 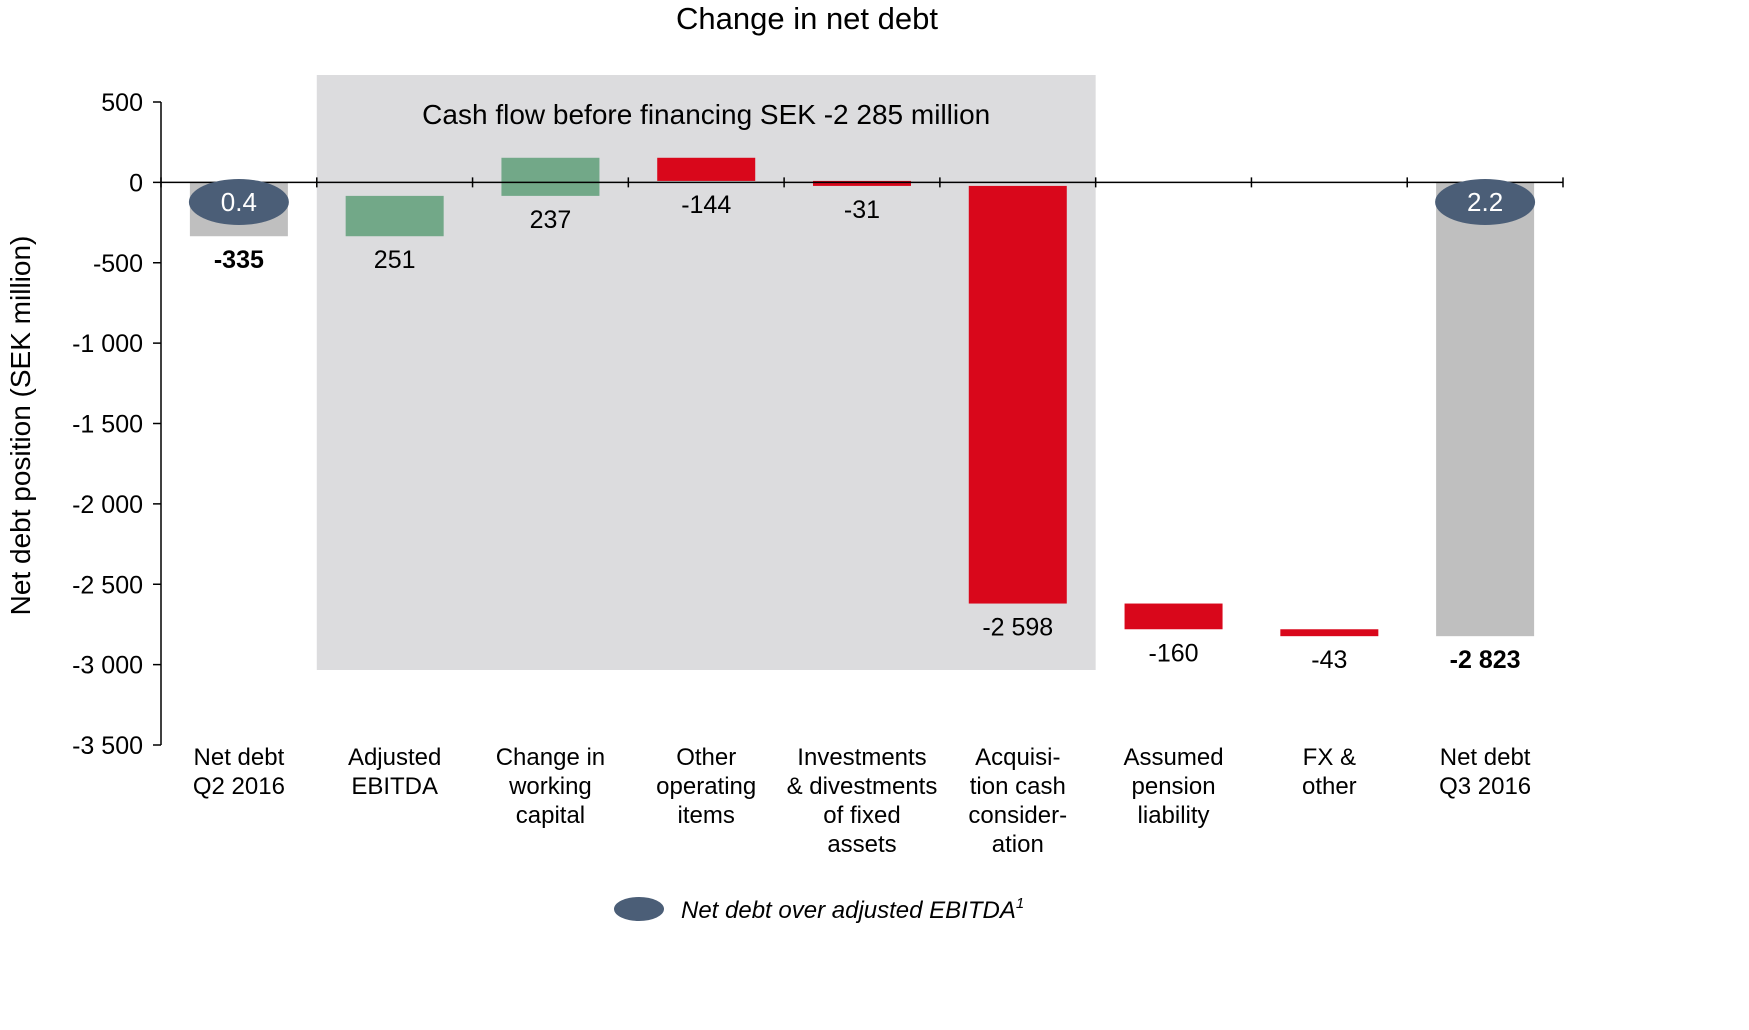 I want to click on category-label-line: capital, so click(x=550, y=815).